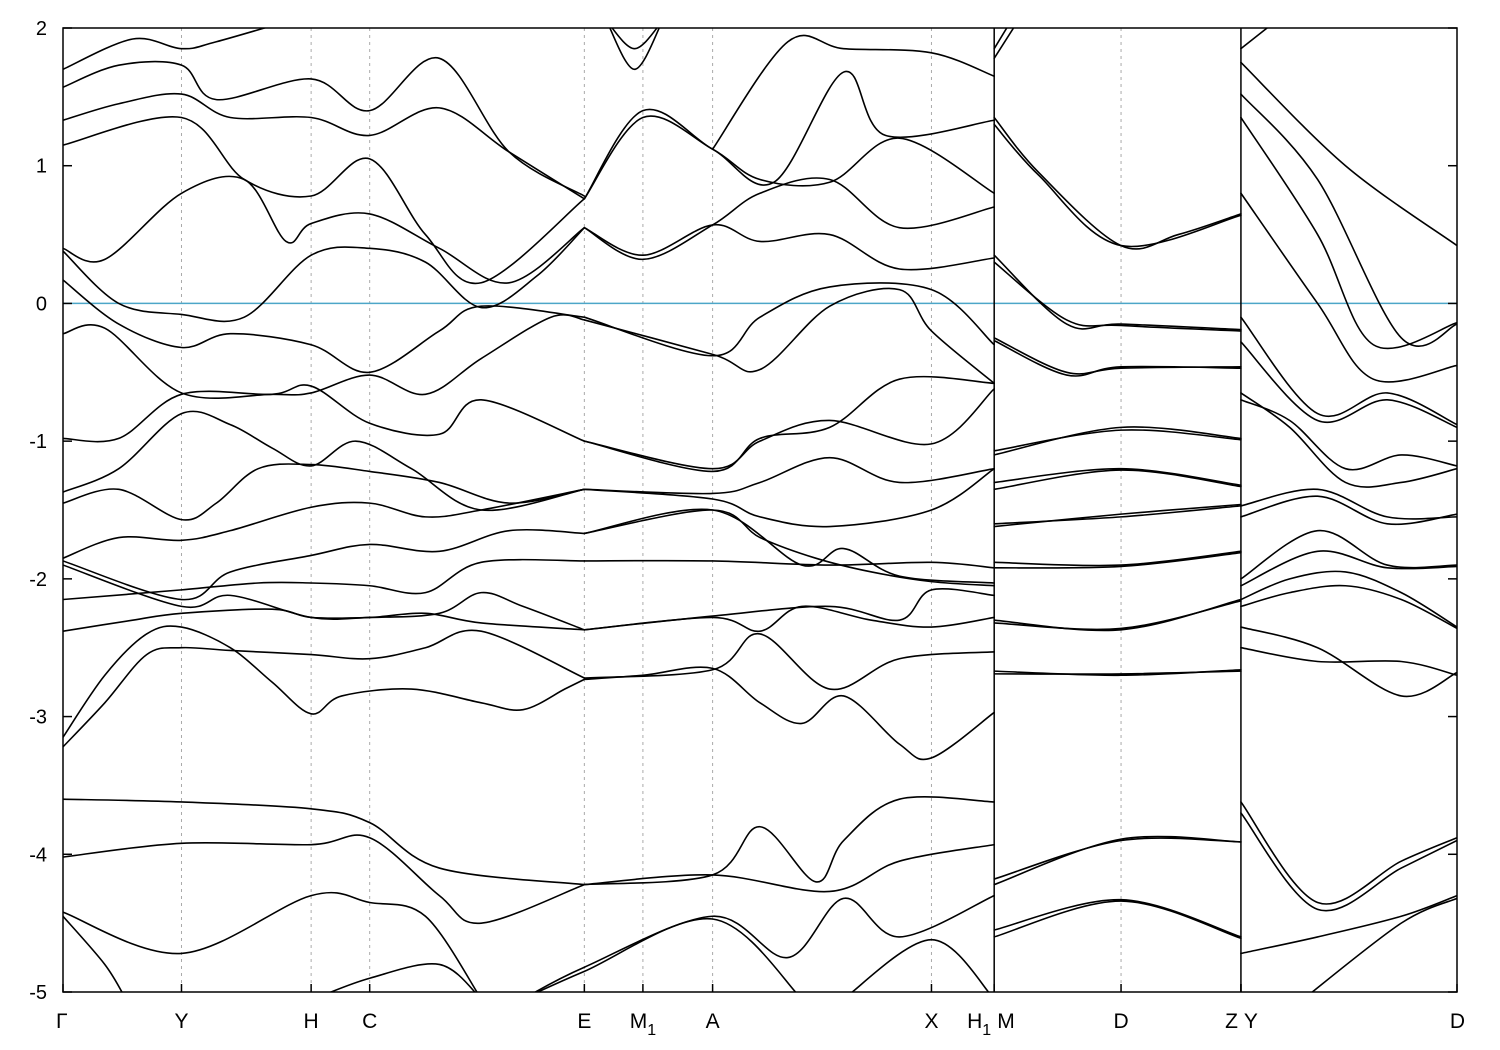  I want to click on y-tick-label: -3, so click(38, 718).